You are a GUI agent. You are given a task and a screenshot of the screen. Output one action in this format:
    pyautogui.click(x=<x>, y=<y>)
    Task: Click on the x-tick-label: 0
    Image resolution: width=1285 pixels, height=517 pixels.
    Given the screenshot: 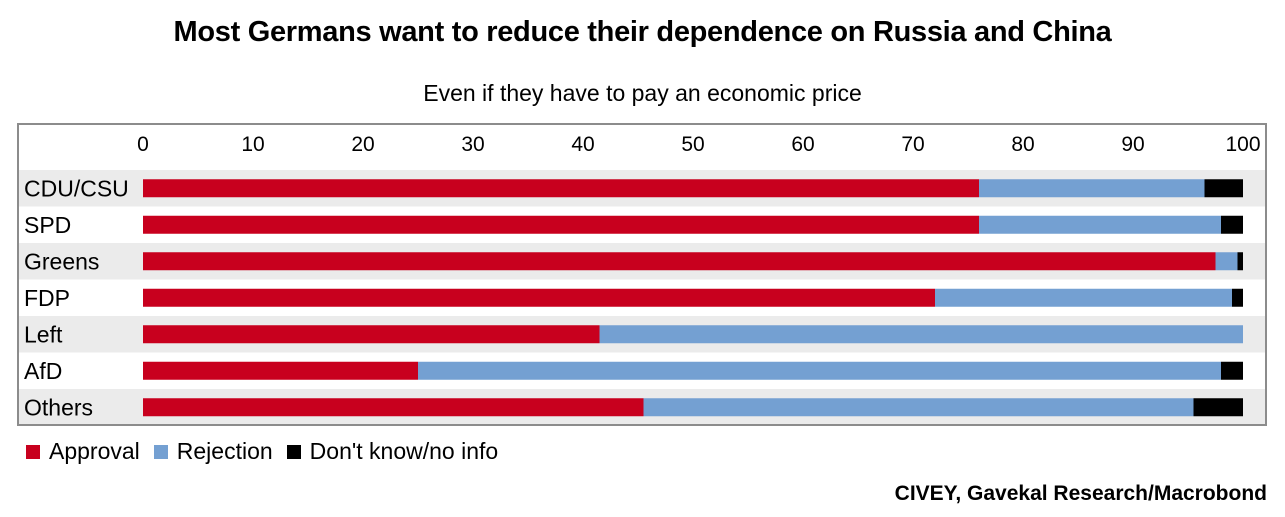 What is the action you would take?
    pyautogui.click(x=143, y=144)
    